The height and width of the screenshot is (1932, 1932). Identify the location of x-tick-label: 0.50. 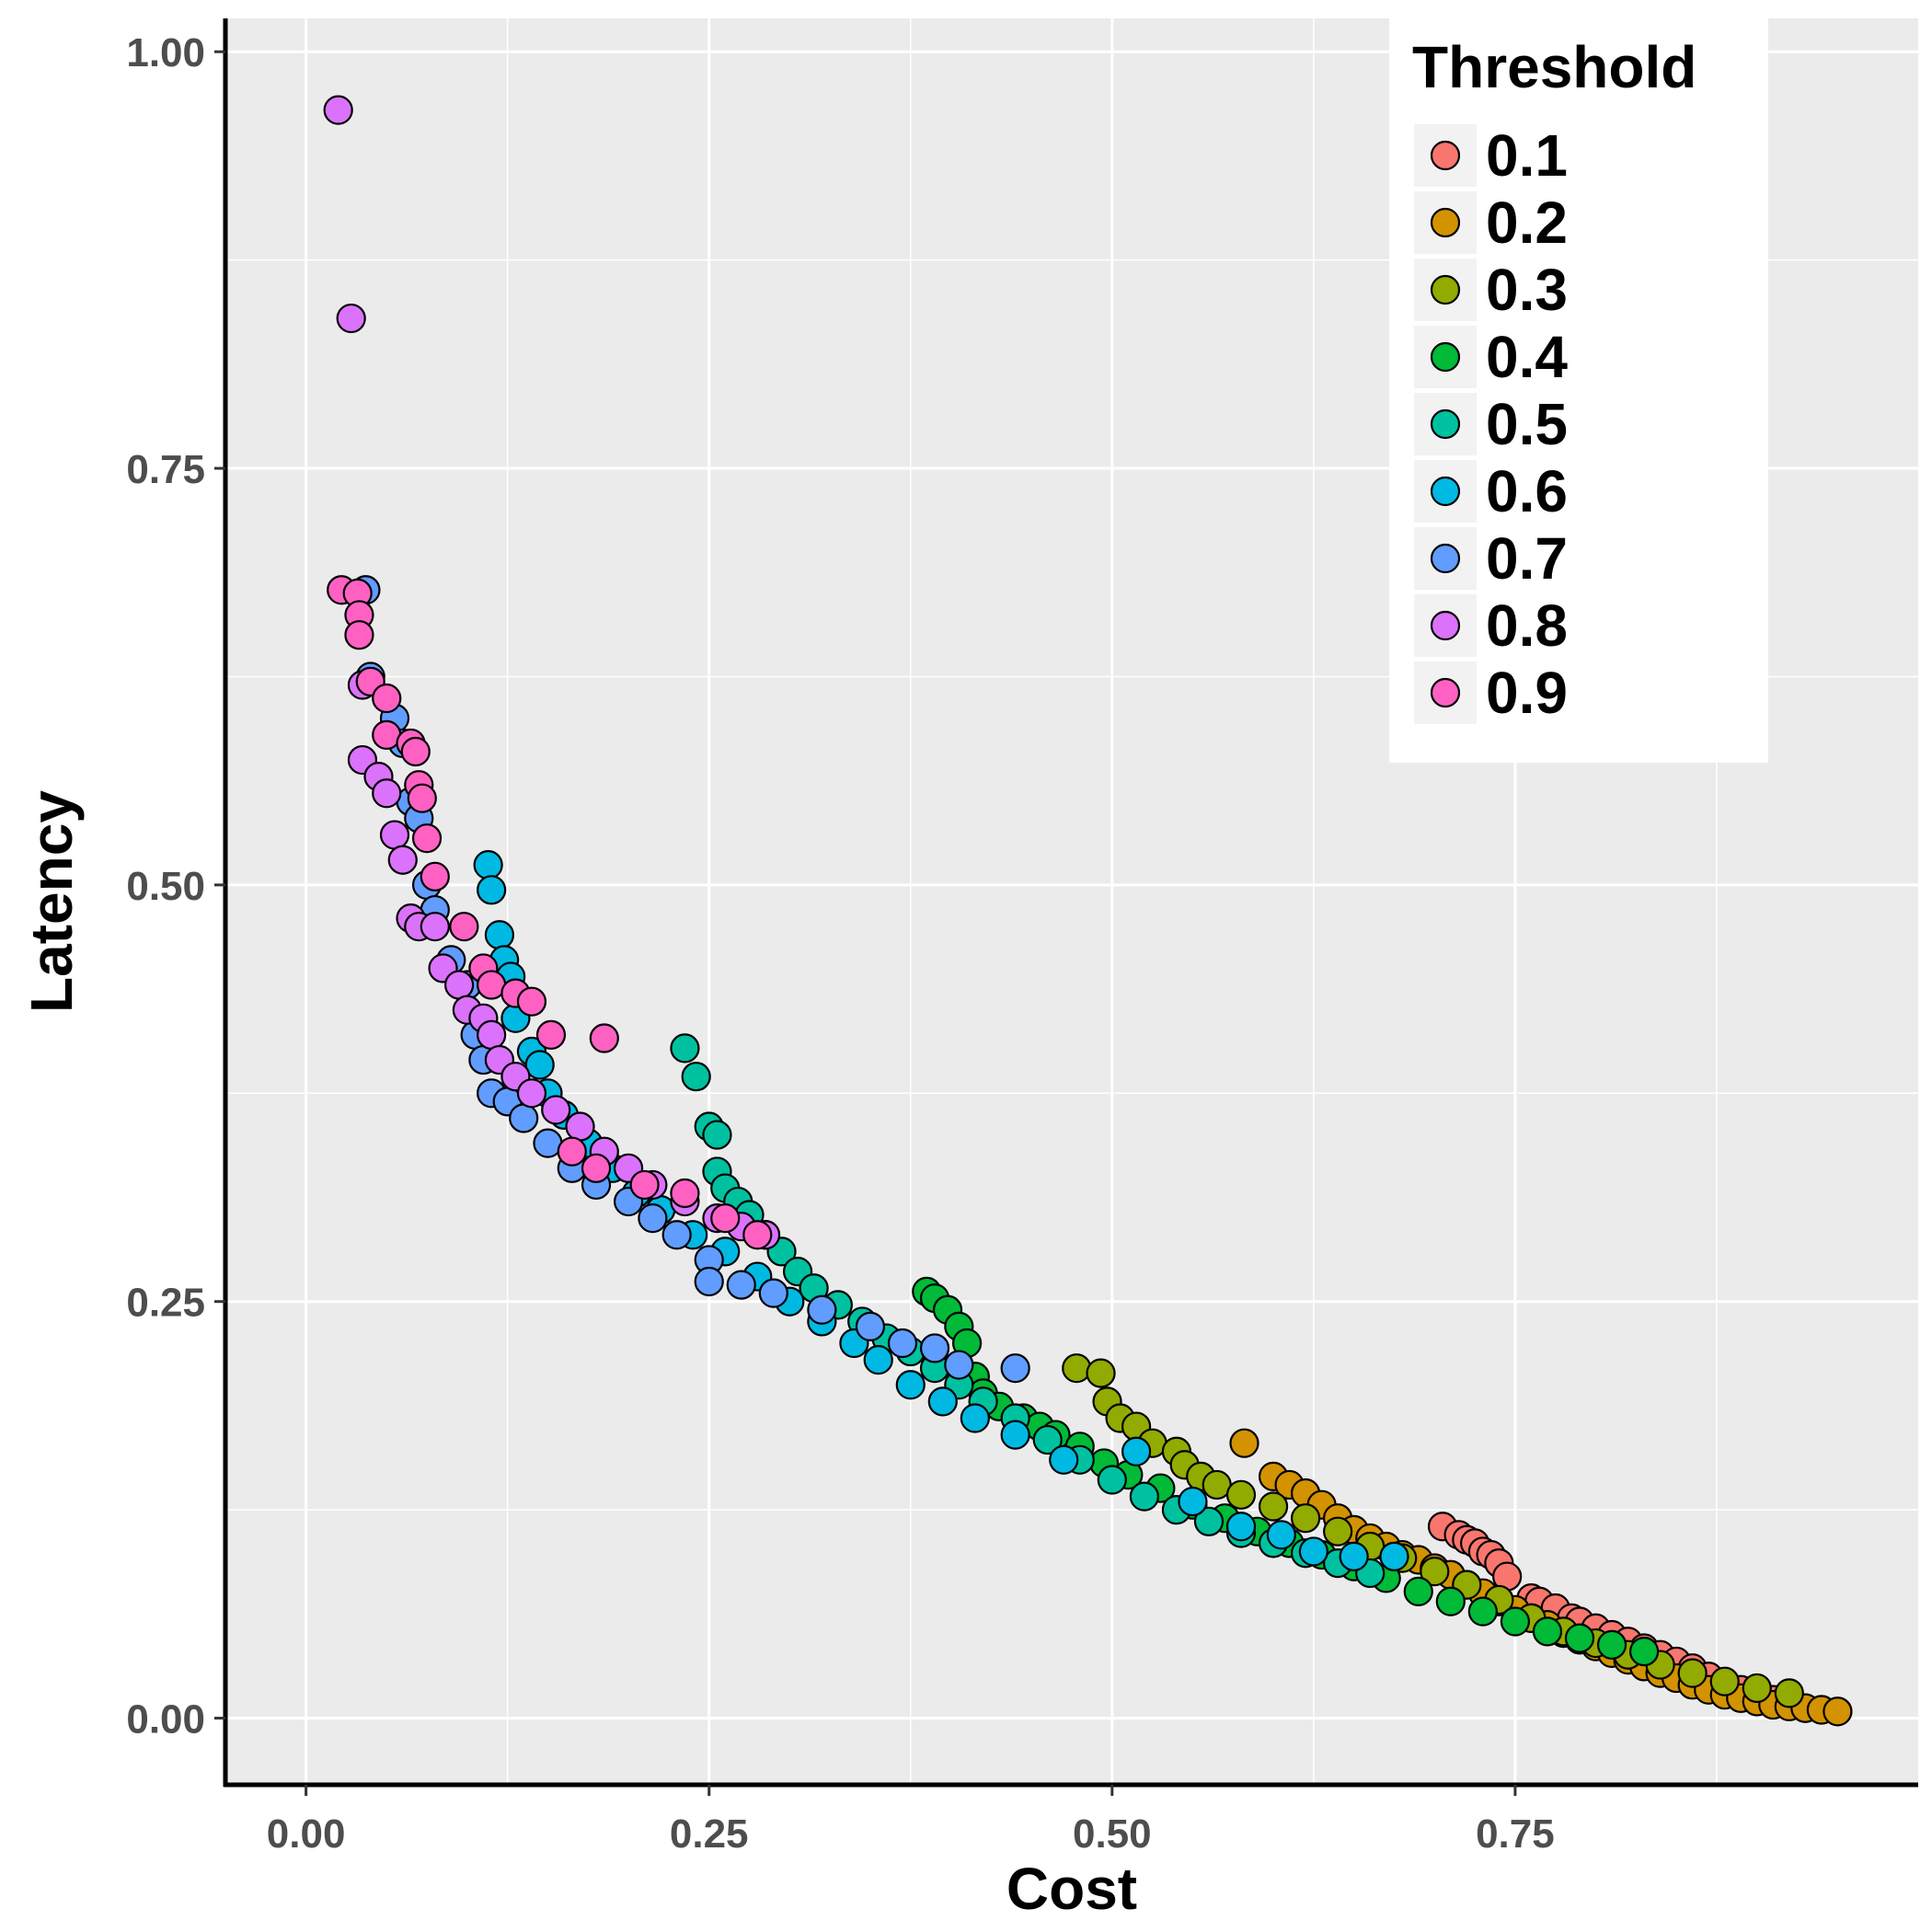
(1112, 1834).